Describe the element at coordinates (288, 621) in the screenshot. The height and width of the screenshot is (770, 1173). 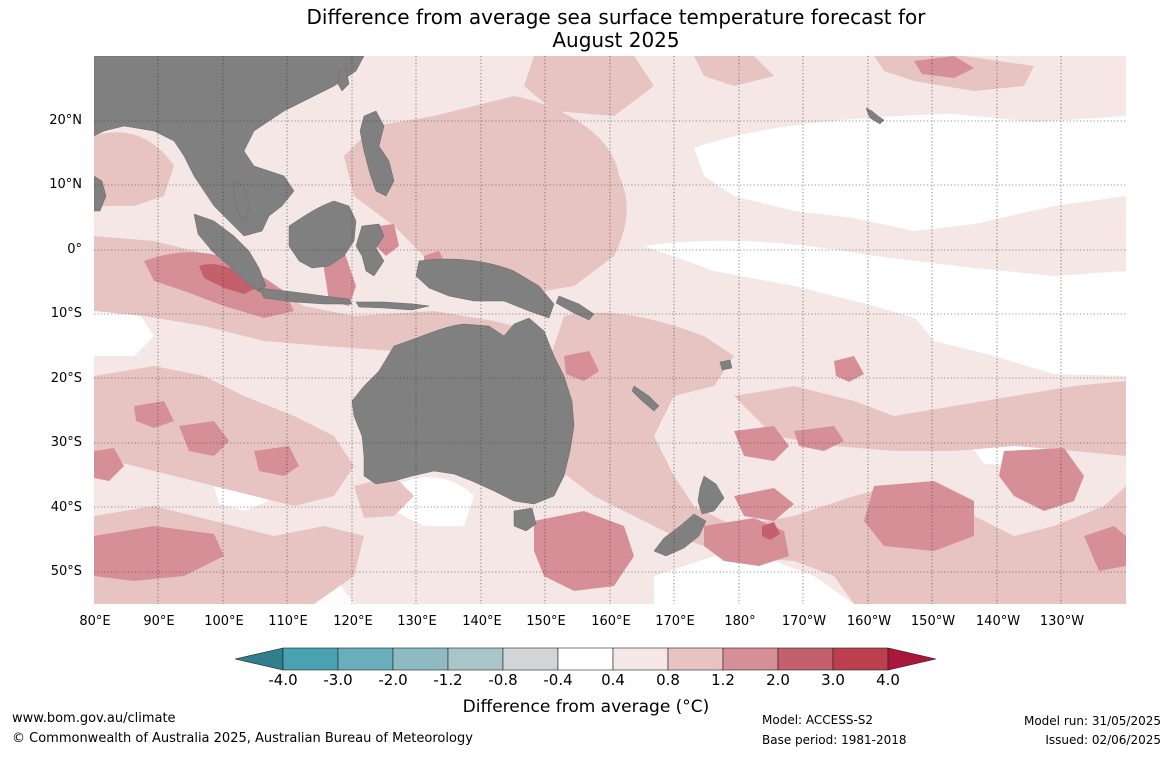
I see `lon-label: 110°E` at that location.